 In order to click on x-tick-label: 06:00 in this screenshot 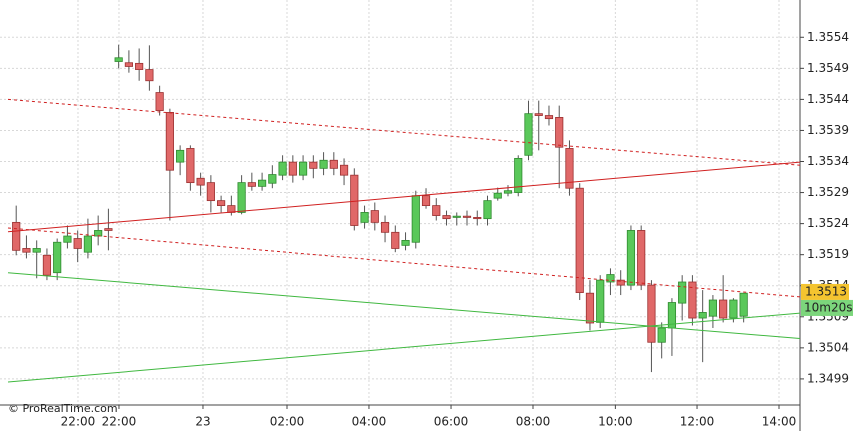, I will do `click(451, 422)`.